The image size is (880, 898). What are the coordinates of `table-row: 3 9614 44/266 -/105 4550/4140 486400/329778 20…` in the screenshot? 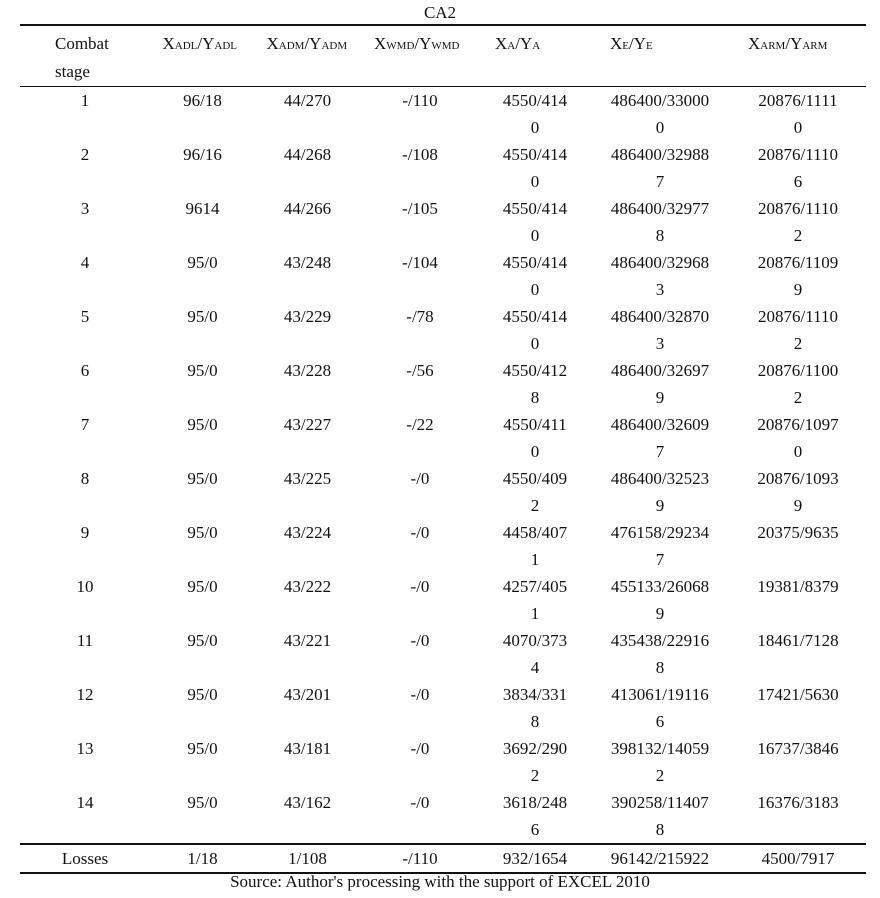 It's located at (443, 222).